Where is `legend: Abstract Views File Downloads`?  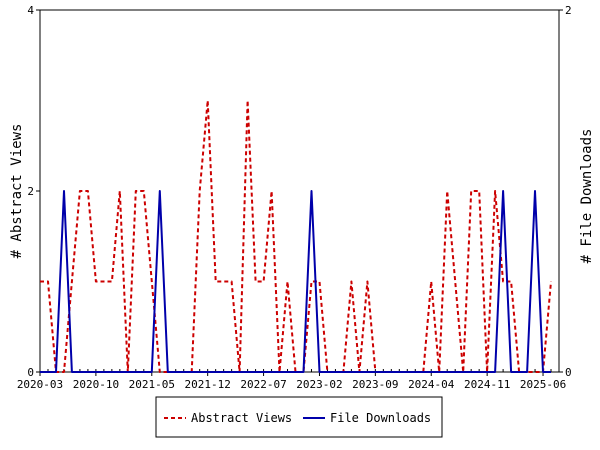
legend: Abstract Views File Downloads is located at coordinates (299, 417).